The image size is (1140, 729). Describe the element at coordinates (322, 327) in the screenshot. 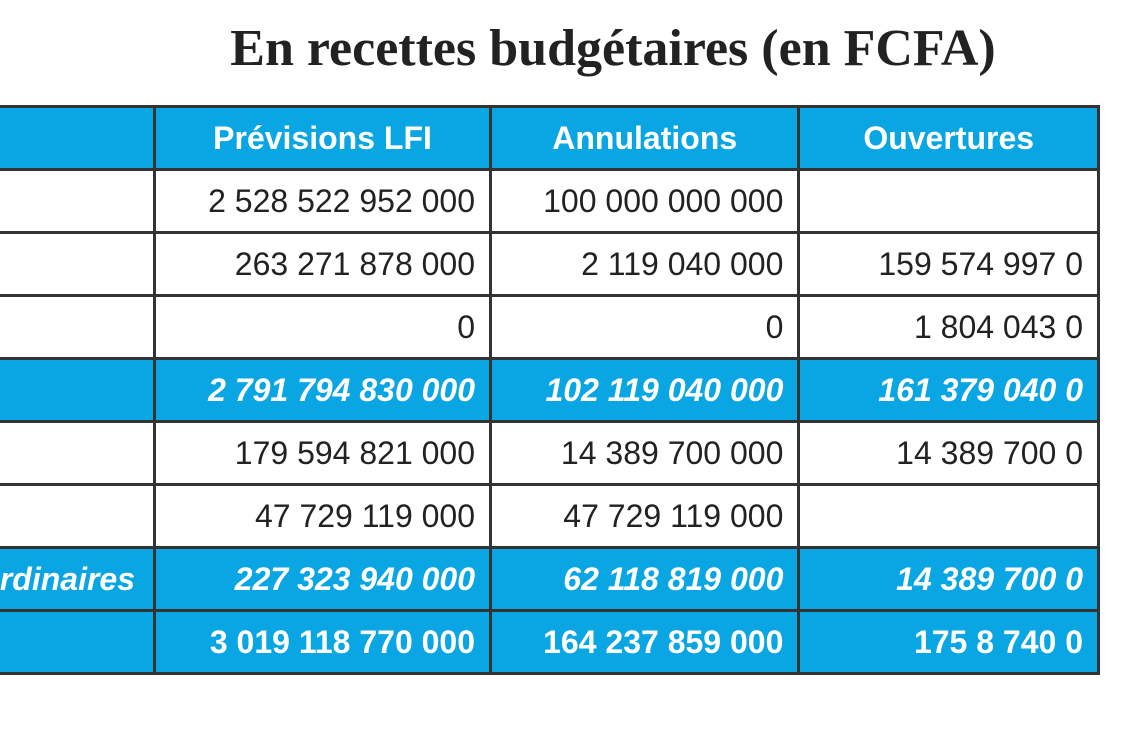

I see `cell-previsions: 0` at that location.